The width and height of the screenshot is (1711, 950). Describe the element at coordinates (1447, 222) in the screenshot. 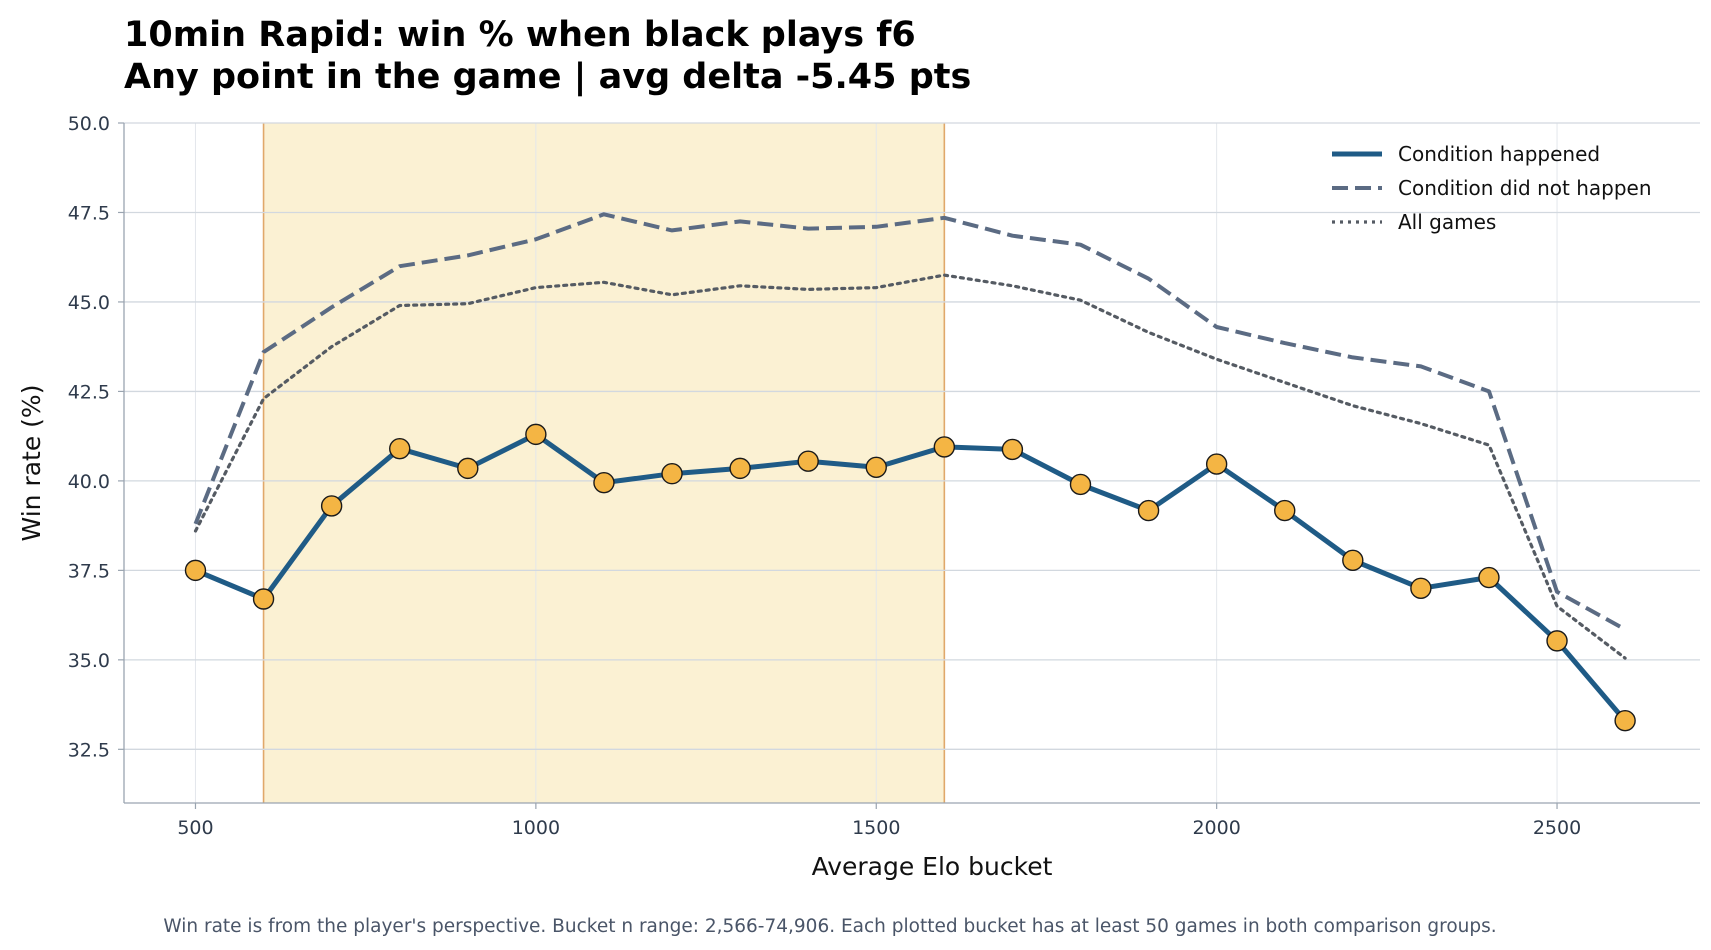

I see `legend-label-all-games: All games` at that location.